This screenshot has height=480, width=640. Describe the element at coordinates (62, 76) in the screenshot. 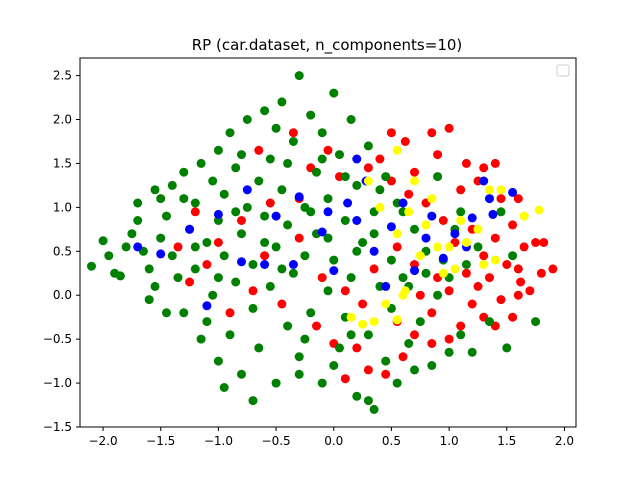

I see `y-tick-label: 2.5` at that location.